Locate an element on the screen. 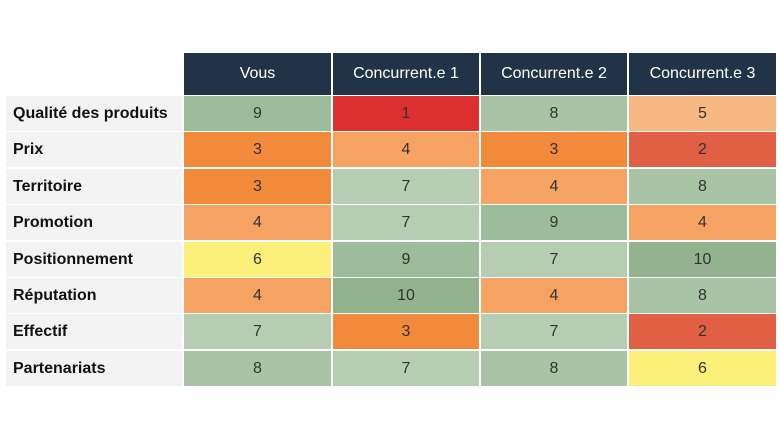  row-label: Positionnement is located at coordinates (94, 259).